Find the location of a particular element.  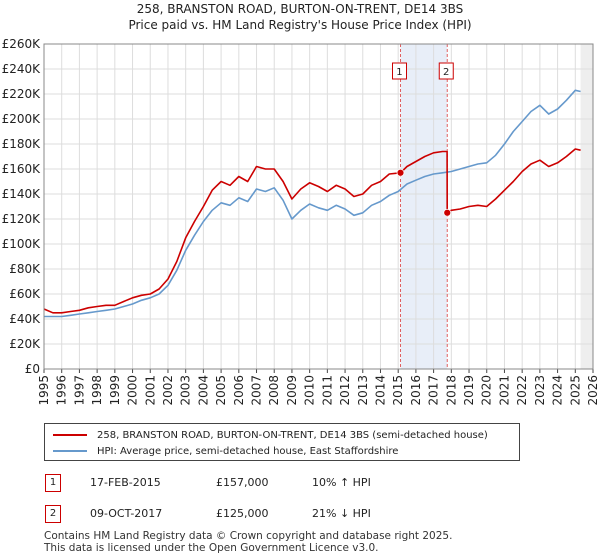

x-tick-label: 2007 is located at coordinates (257, 390).